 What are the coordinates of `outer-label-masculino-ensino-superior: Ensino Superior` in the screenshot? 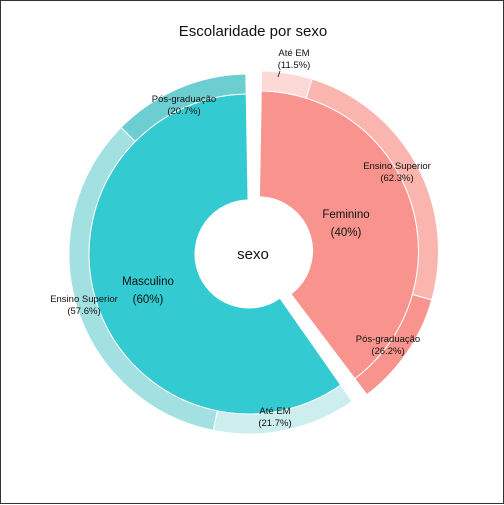 It's located at (84, 299).